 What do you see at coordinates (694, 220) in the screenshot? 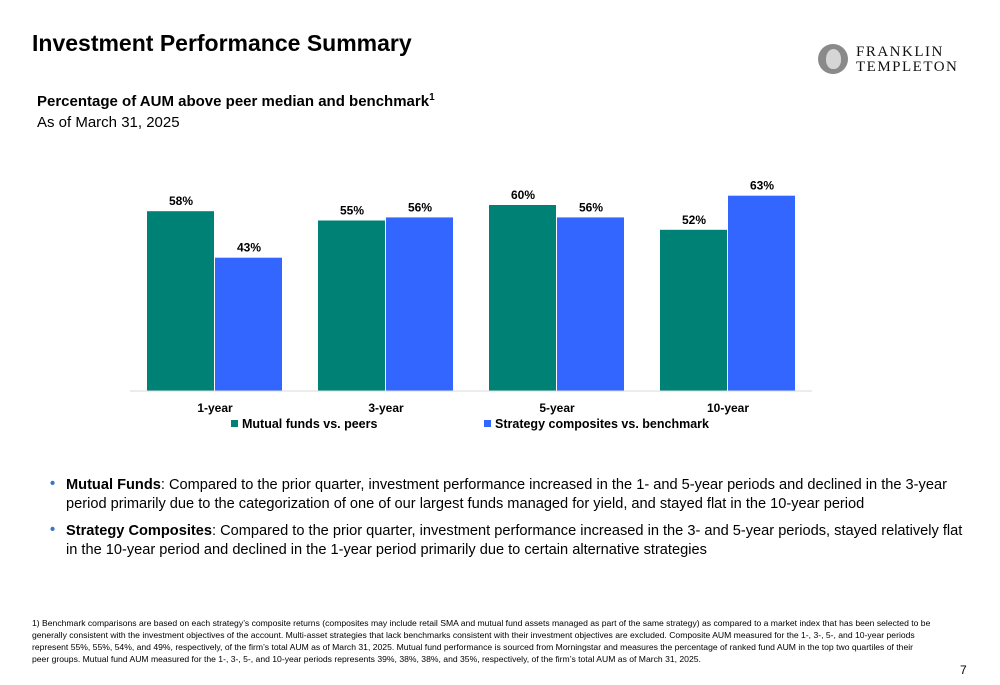
I see `data-label: 52%` at bounding box center [694, 220].